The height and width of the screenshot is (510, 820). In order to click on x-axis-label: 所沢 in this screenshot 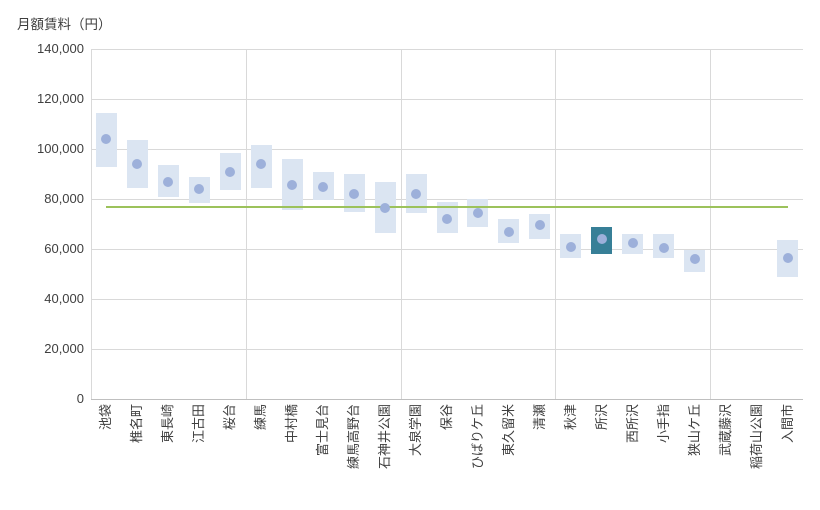, I will do `click(601, 417)`.